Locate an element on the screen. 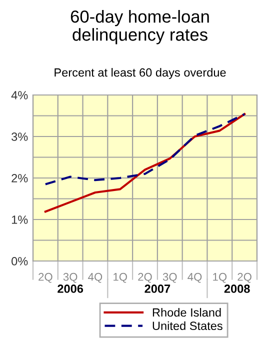  text: 2007 is located at coordinates (157, 288).